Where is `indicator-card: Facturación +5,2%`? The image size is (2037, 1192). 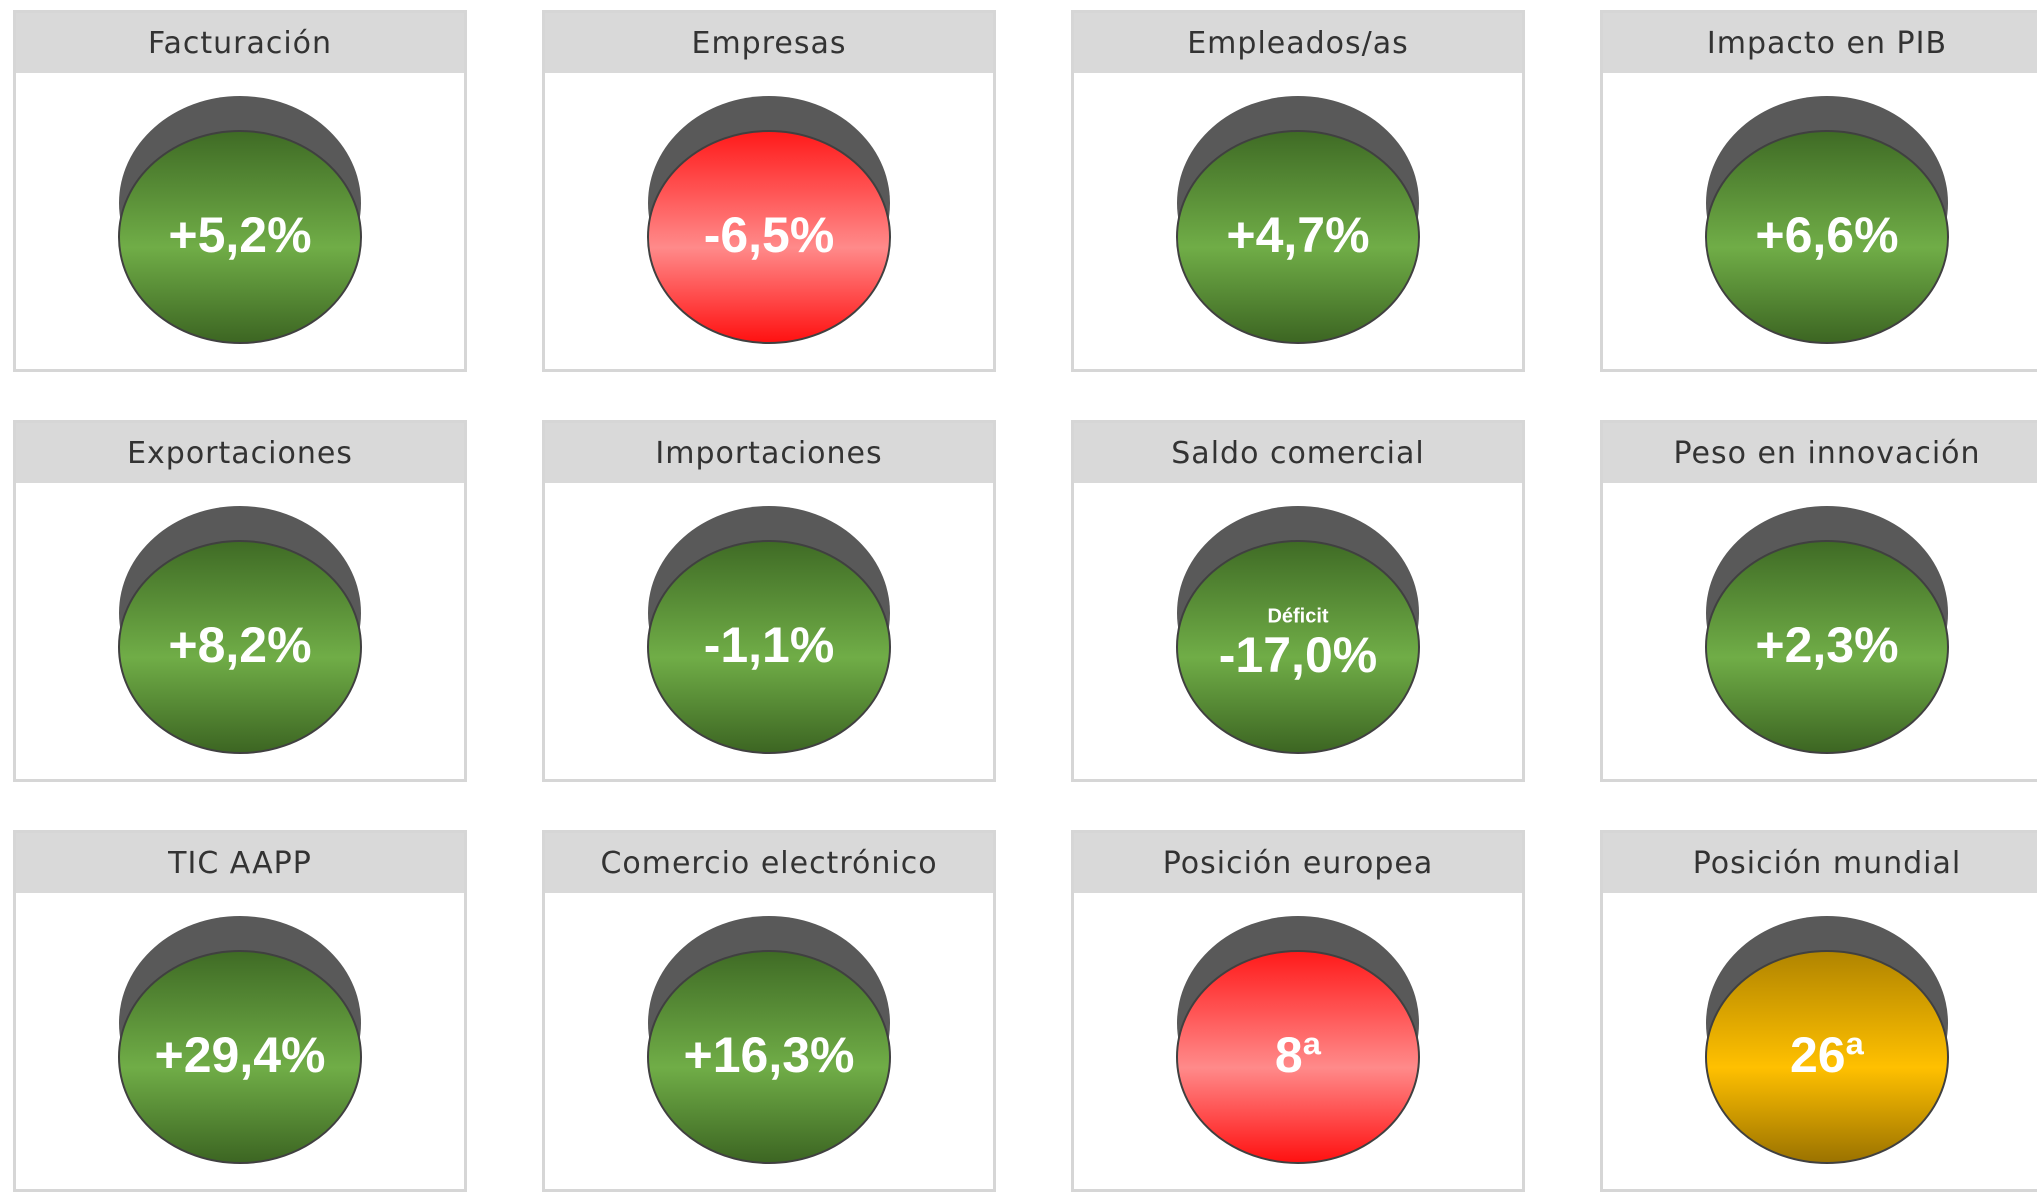 indicator-card: Facturación +5,2% is located at coordinates (240, 191).